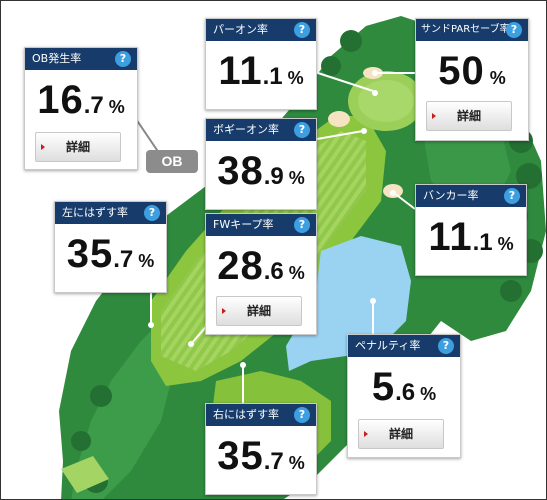 The width and height of the screenshot is (547, 500). I want to click on card-par-on-rate-header: パーオン率 ?, so click(261, 30).